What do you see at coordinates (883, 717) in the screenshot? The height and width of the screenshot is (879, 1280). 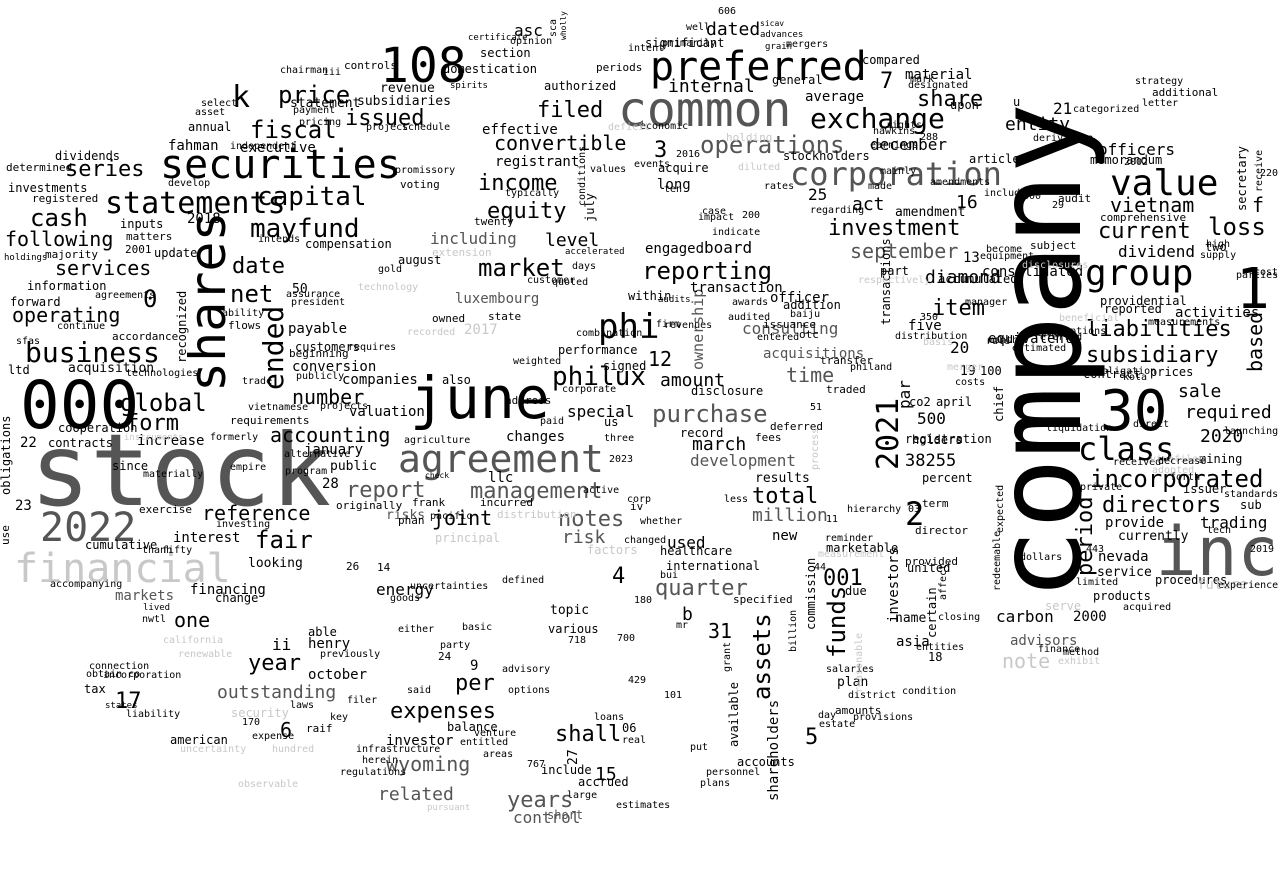 I see `word-provisions: provisions` at bounding box center [883, 717].